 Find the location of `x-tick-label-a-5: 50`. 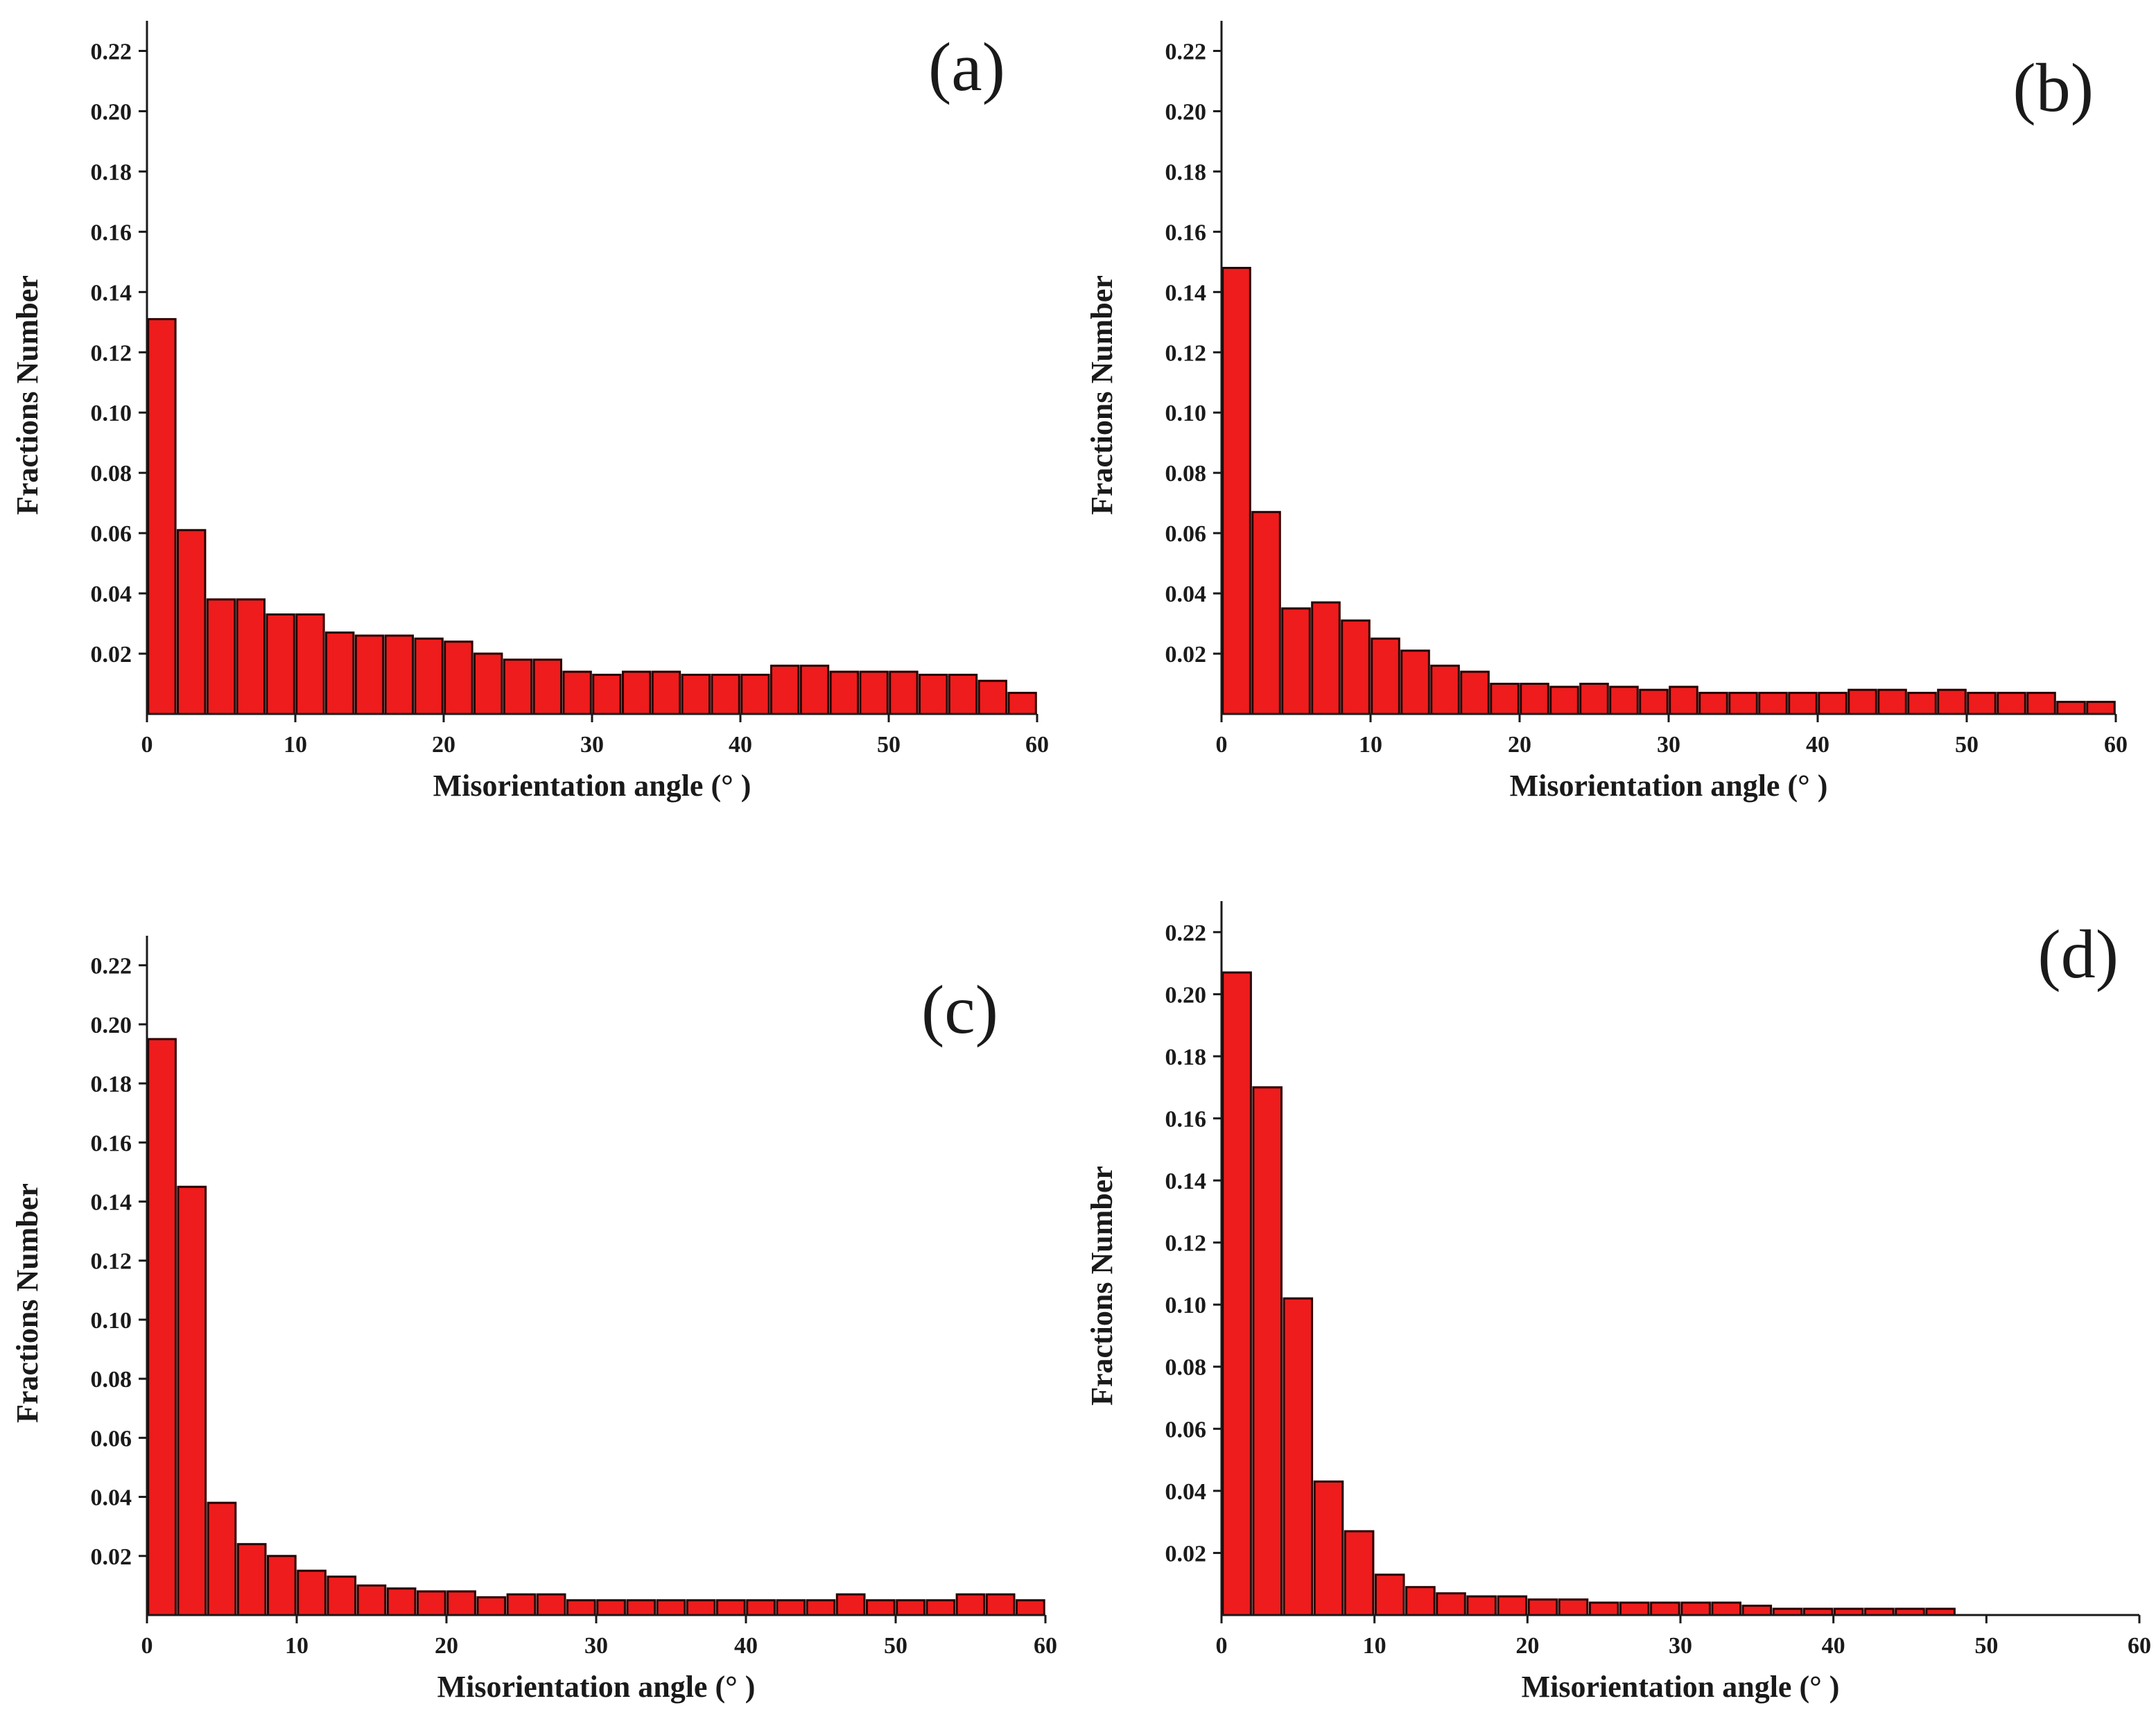

x-tick-label-a-5: 50 is located at coordinates (889, 745).